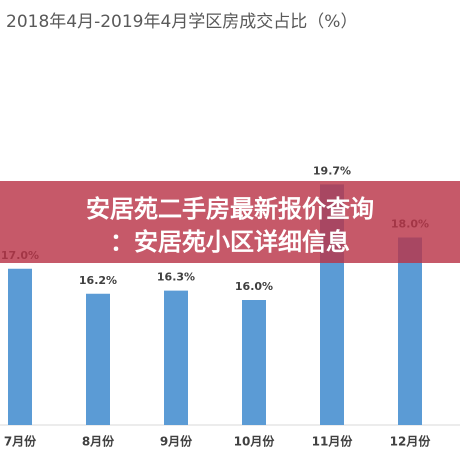 Image resolution: width=460 pixels, height=460 pixels. Describe the element at coordinates (98, 280) in the screenshot. I see `data-label: 16.2%` at that location.